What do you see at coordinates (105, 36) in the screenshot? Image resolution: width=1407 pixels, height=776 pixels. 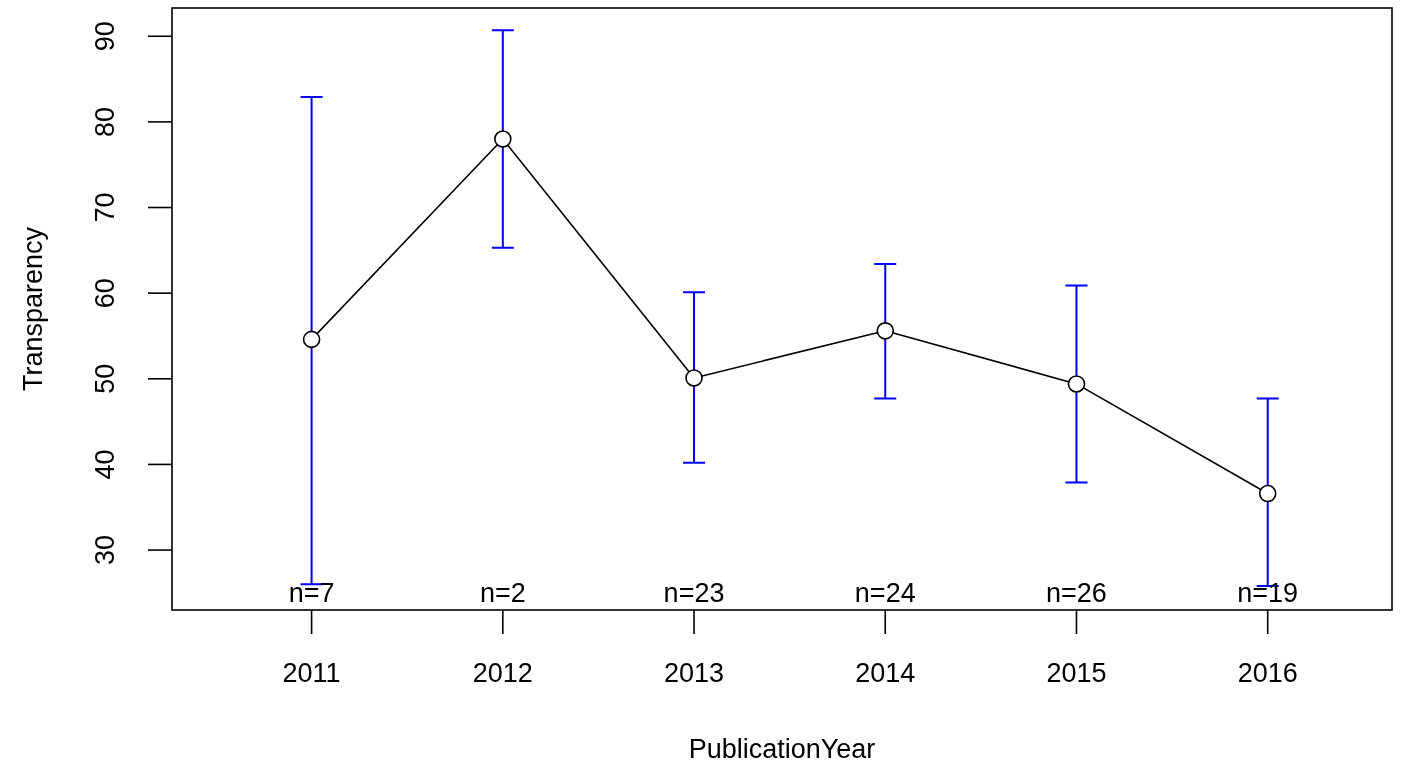 I see `y-tick-label: 90` at bounding box center [105, 36].